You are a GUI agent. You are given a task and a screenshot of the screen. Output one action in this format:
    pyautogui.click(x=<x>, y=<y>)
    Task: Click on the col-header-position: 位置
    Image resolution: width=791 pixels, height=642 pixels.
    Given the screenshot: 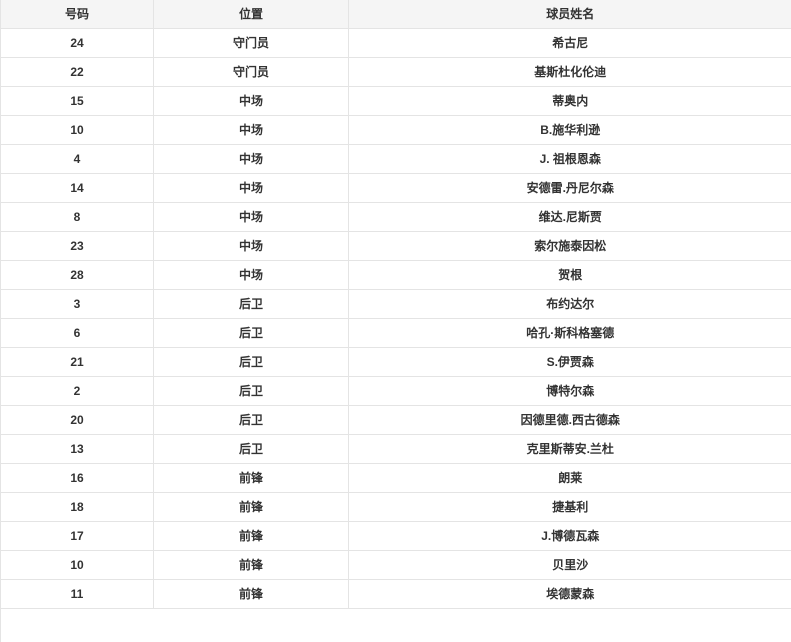 What is the action you would take?
    pyautogui.click(x=251, y=14)
    